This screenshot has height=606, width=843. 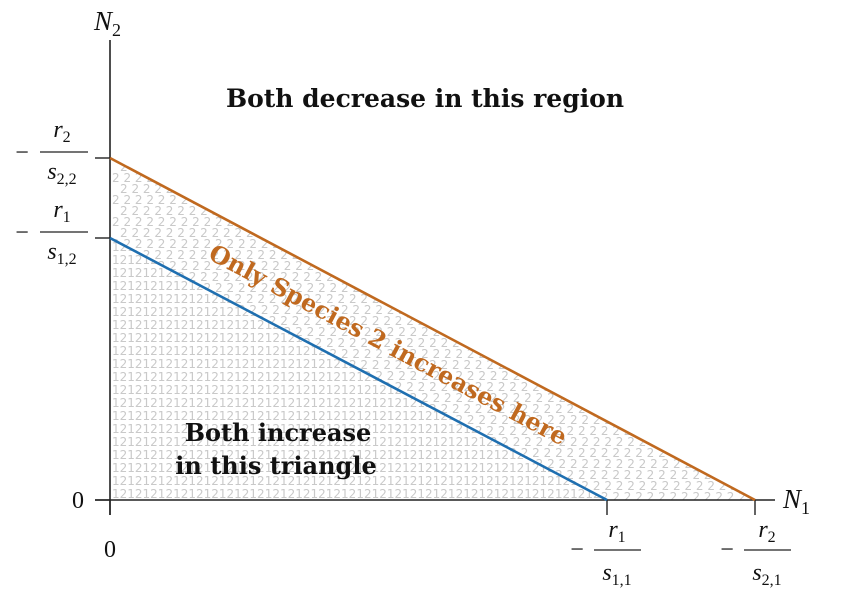 I want to click on region-label-bottom-line2: in this triangle, so click(x=275, y=465).